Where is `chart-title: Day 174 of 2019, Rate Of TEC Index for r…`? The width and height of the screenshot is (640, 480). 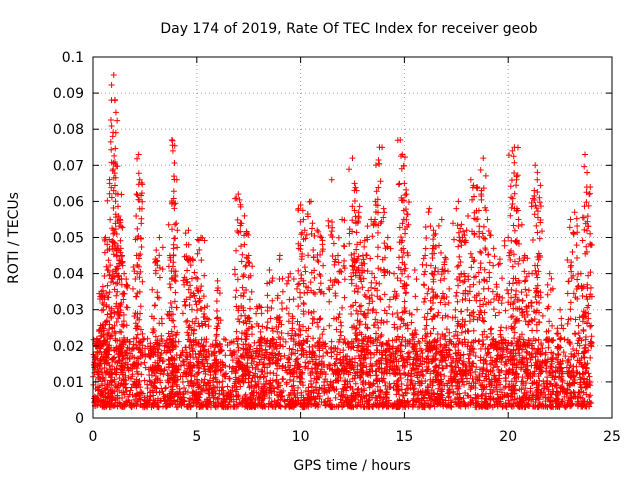
chart-title: Day 174 of 2019, Rate Of TEC Index for r… is located at coordinates (348, 29).